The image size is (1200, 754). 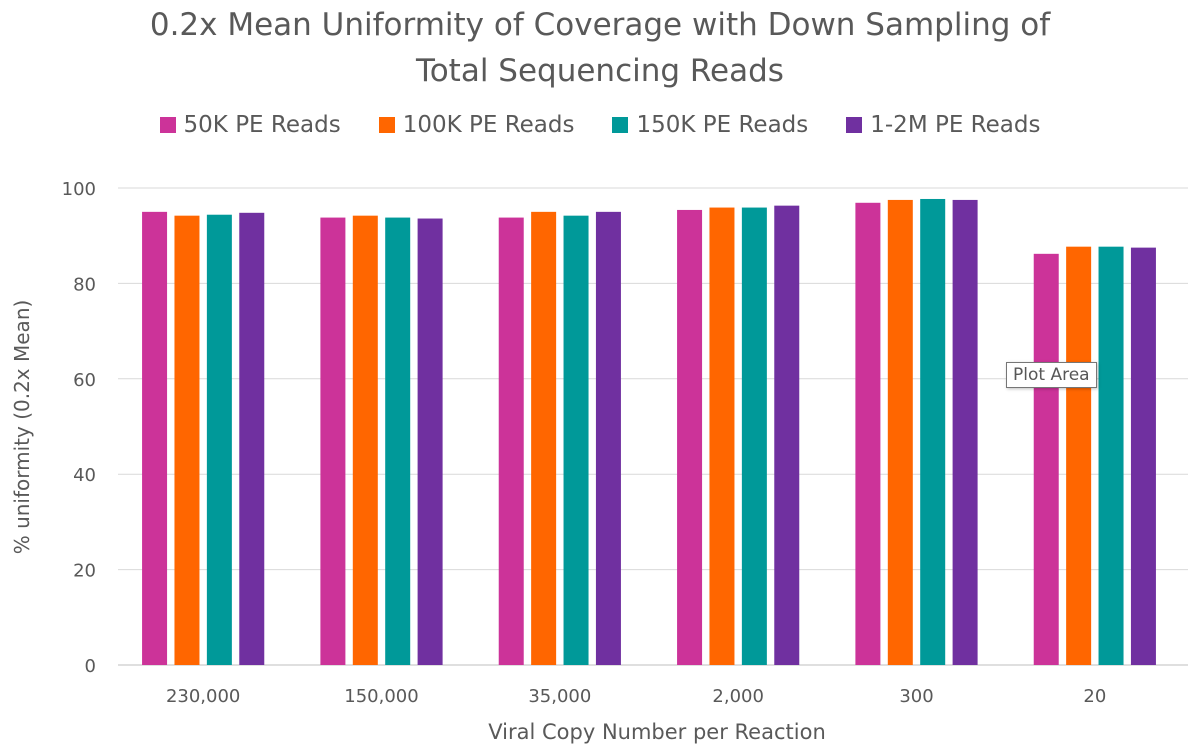 I want to click on y-axis-title: % uniformity (0.2x Mean), so click(x=22, y=427).